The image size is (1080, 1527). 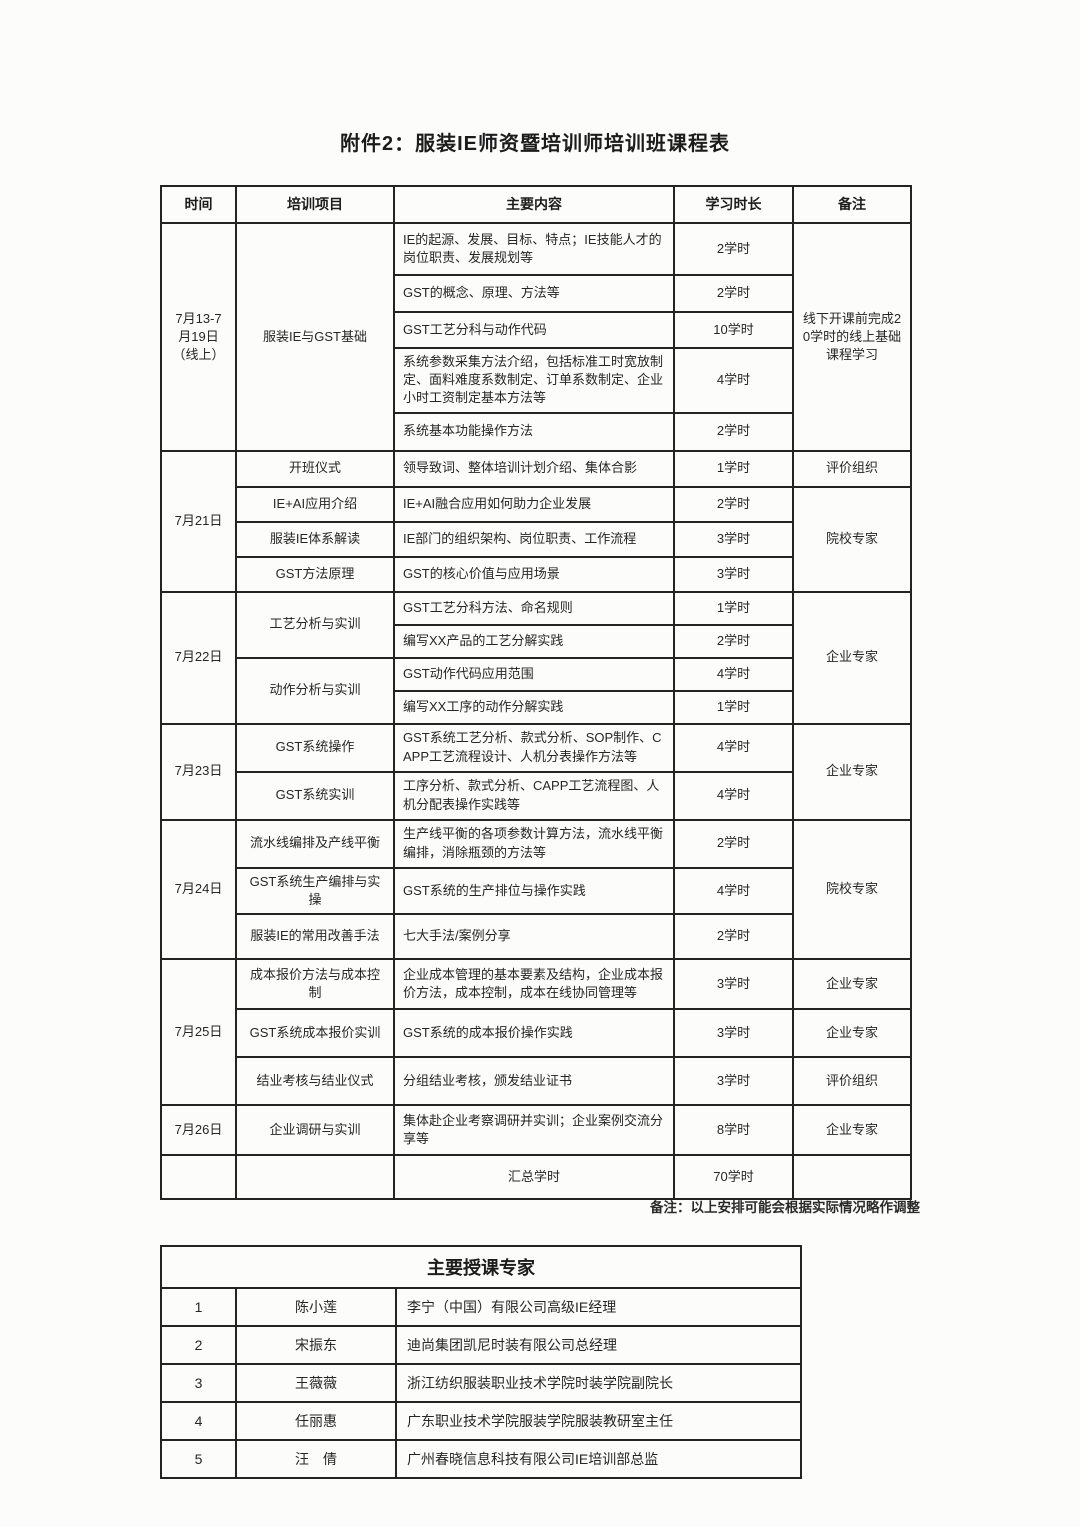 I want to click on table-row: 编写XX工序的动作分解实践 1学时, so click(x=536, y=707).